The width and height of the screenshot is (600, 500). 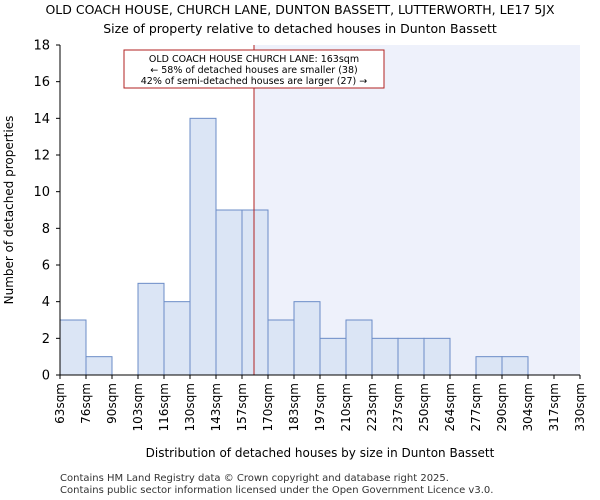 I want to click on x-tick-label: 290sqm, so click(x=502, y=407).